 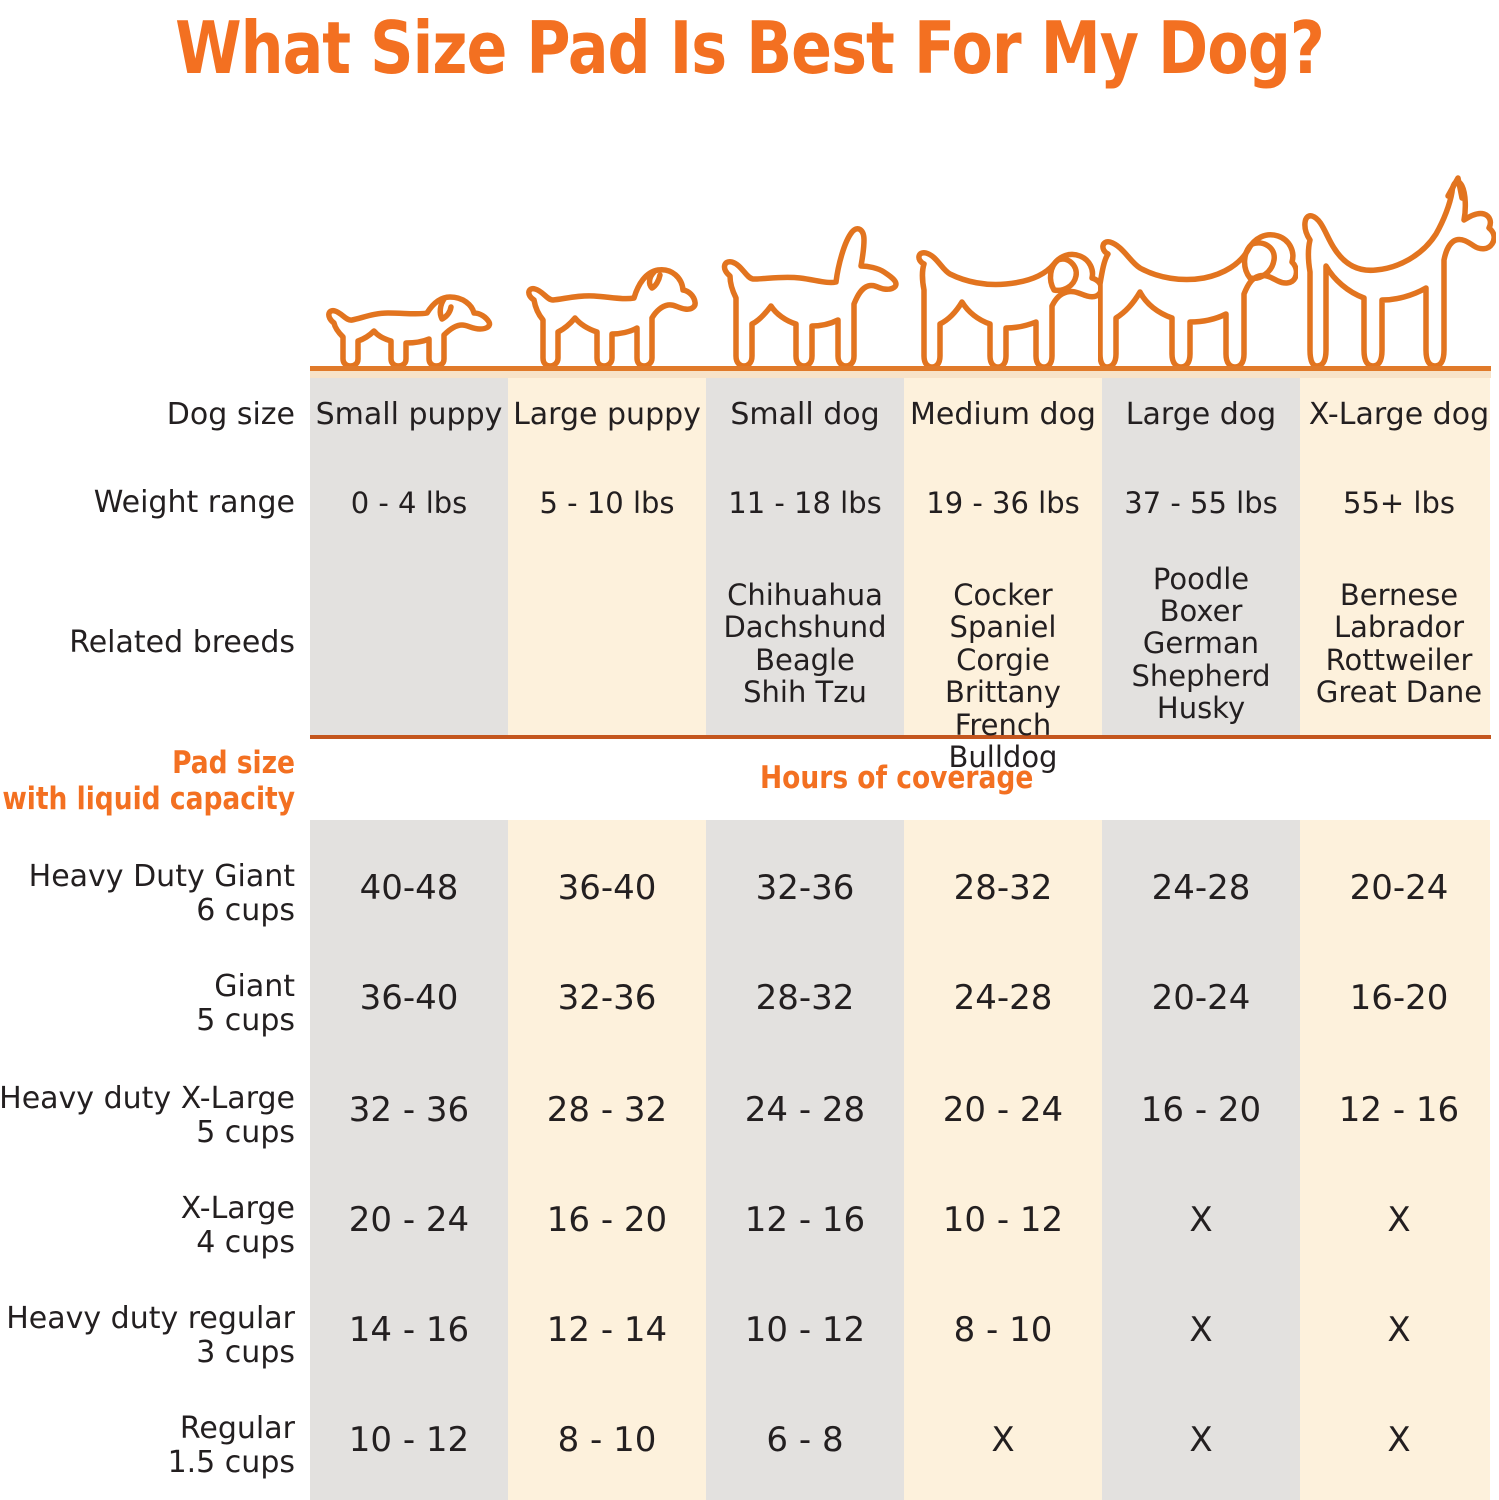 What do you see at coordinates (1198, 301) in the screenshot?
I see `large-dog-icon` at bounding box center [1198, 301].